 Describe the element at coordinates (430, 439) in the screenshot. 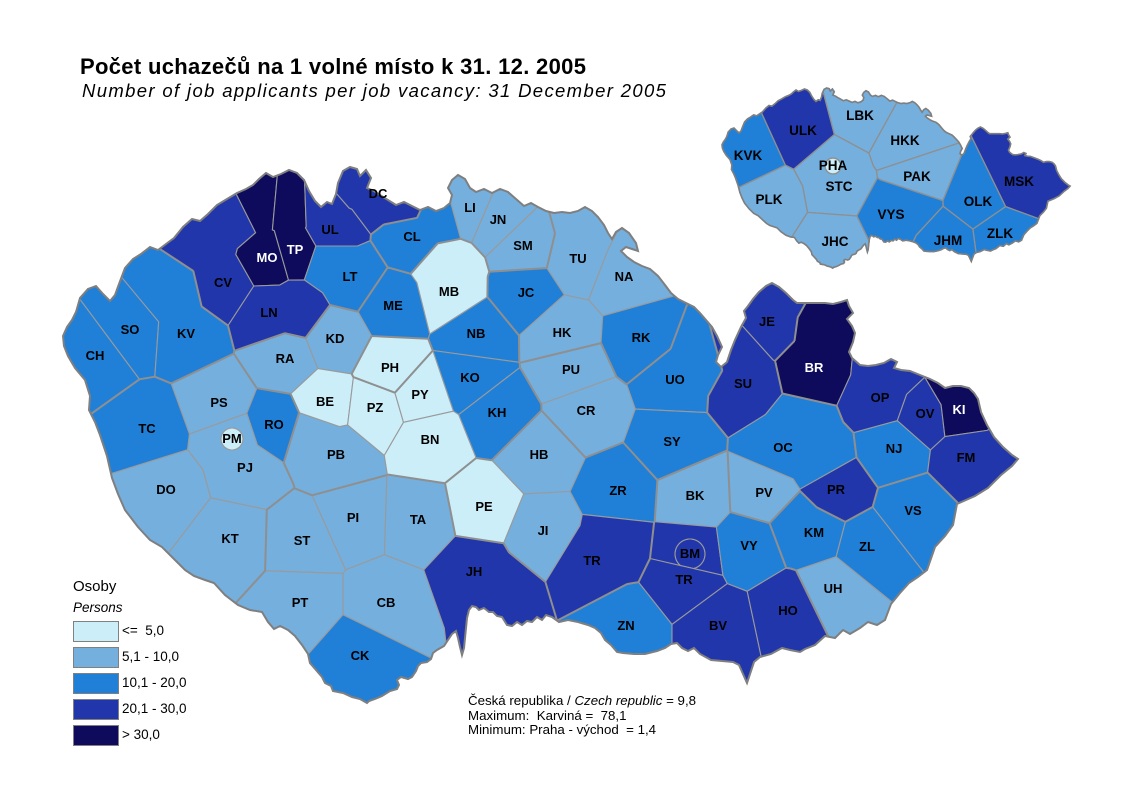

I see `svg-text: BN` at that location.